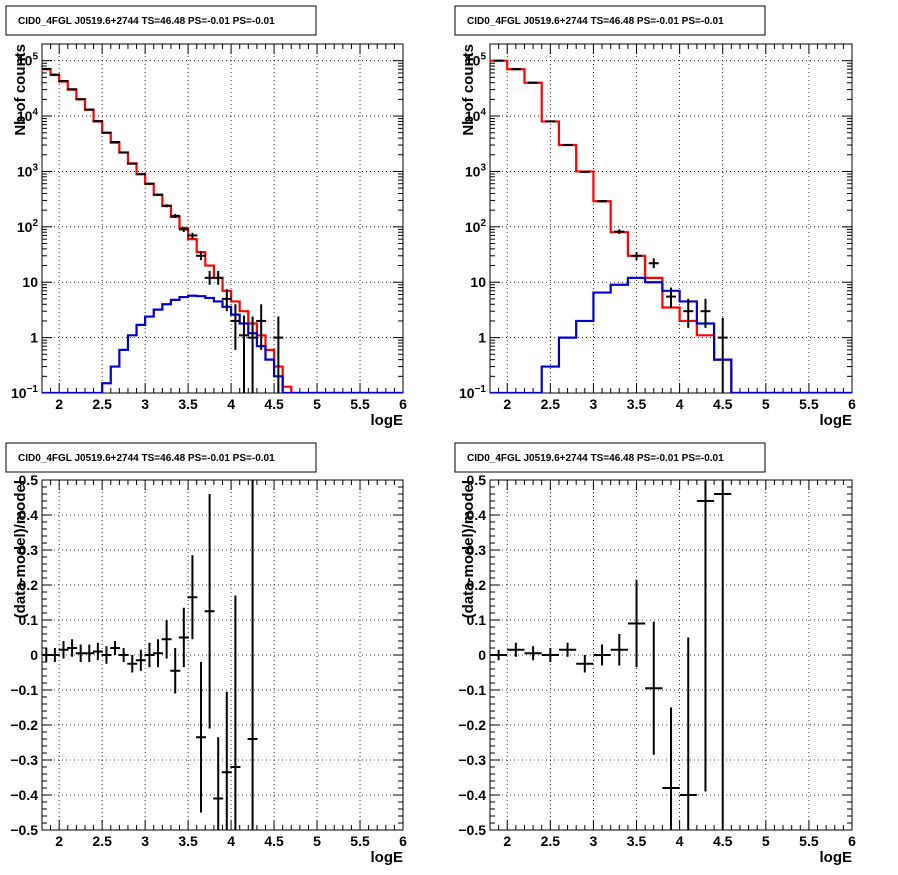 The width and height of the screenshot is (898, 875). What do you see at coordinates (28, 226) in the screenshot?
I see `y-tick-label: 10²` at bounding box center [28, 226].